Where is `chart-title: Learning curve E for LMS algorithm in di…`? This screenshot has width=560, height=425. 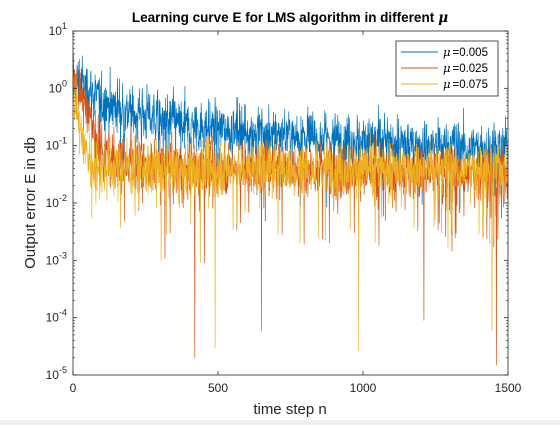
chart-title: Learning curve E for LMS algorithm in di… is located at coordinates (290, 18).